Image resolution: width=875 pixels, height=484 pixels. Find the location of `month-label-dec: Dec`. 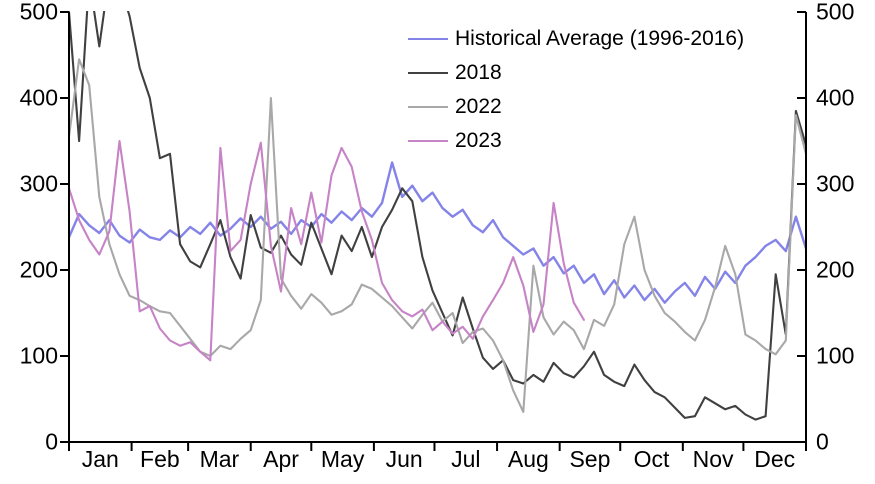

month-label-dec: Dec is located at coordinates (775, 459).